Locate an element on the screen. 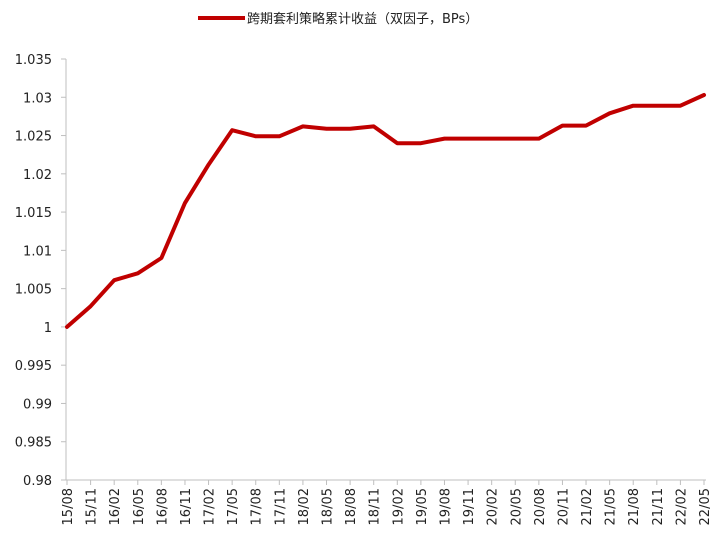 The height and width of the screenshot is (537, 717). x-tick-label: 16/05 is located at coordinates (139, 506).